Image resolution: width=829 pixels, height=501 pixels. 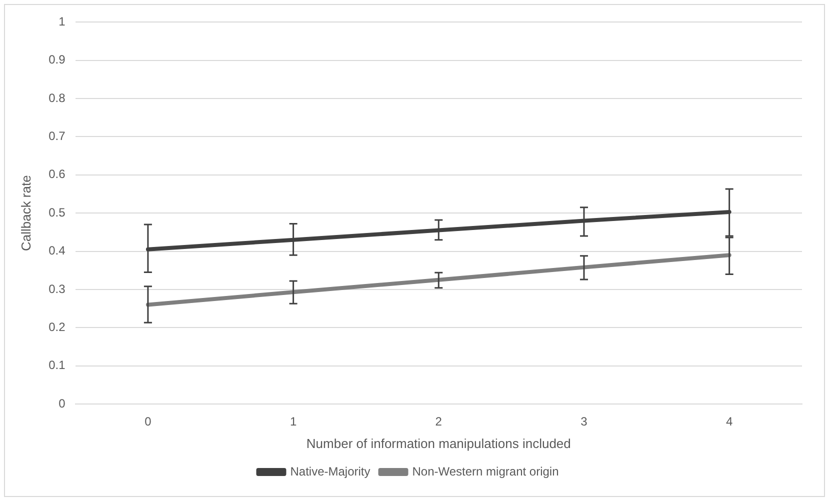 What do you see at coordinates (62, 21) in the screenshot?
I see `y-tick-label: 1` at bounding box center [62, 21].